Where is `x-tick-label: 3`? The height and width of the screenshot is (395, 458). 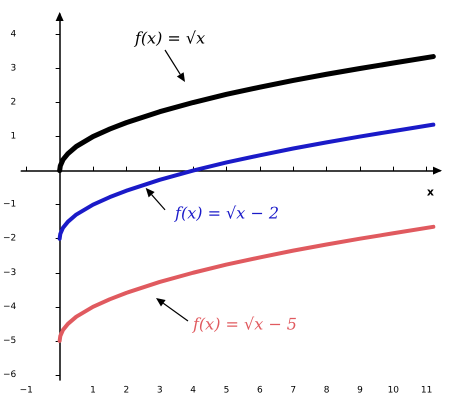 x-tick-label: 3 is located at coordinates (159, 390).